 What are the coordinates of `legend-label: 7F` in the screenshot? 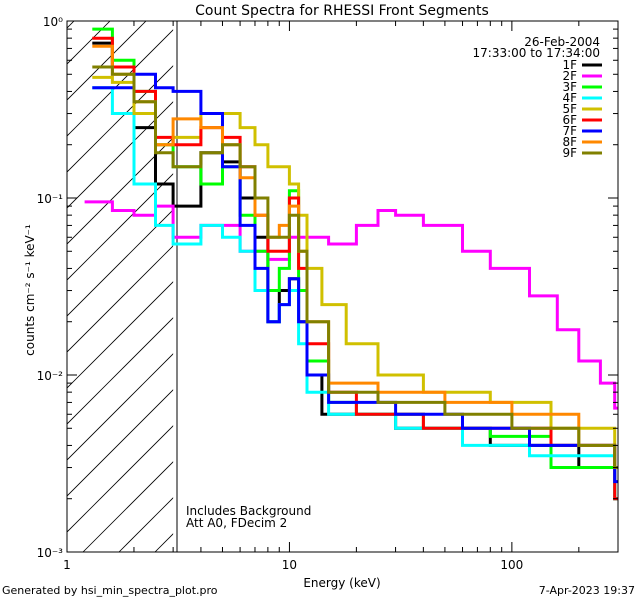 It's located at (569, 131).